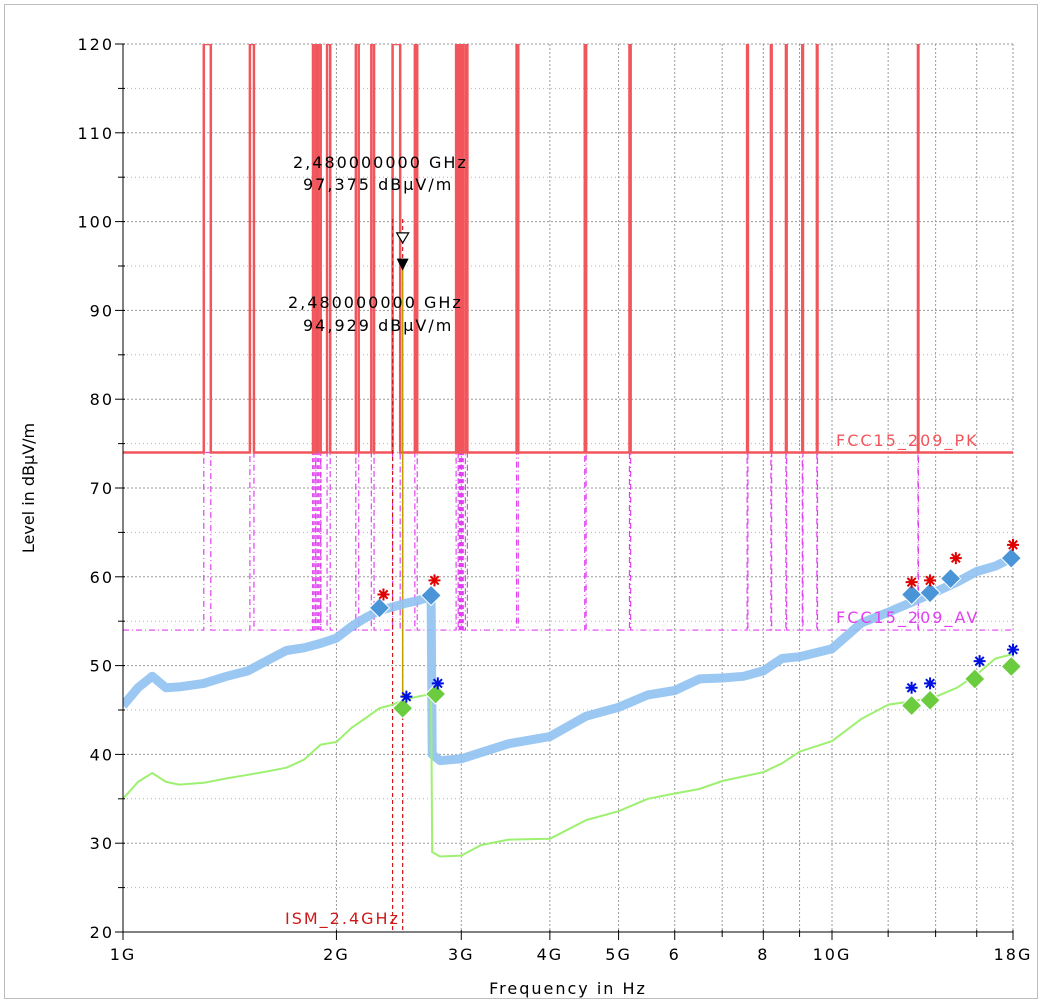 The width and height of the screenshot is (1043, 1003). I want to click on x-tick-label: 2G, so click(336, 954).